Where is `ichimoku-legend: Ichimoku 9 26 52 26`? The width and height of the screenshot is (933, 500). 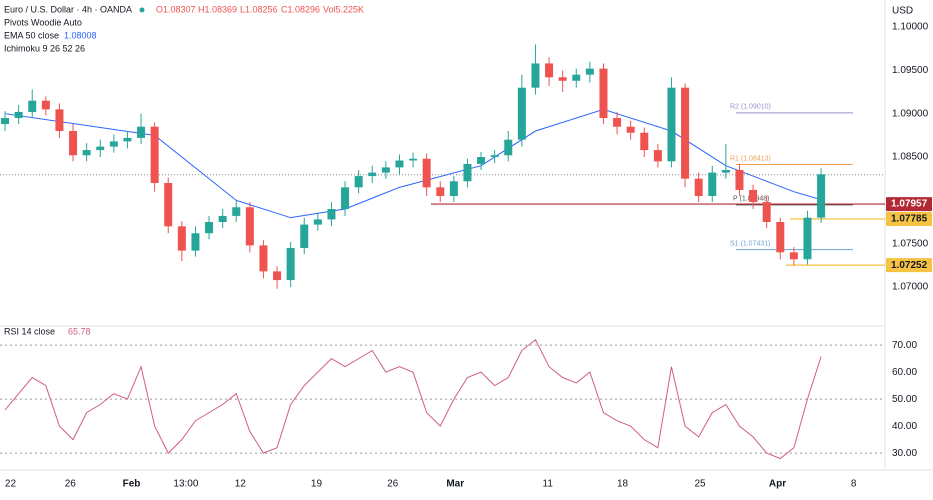 ichimoku-legend: Ichimoku 9 26 52 26 is located at coordinates (44, 48).